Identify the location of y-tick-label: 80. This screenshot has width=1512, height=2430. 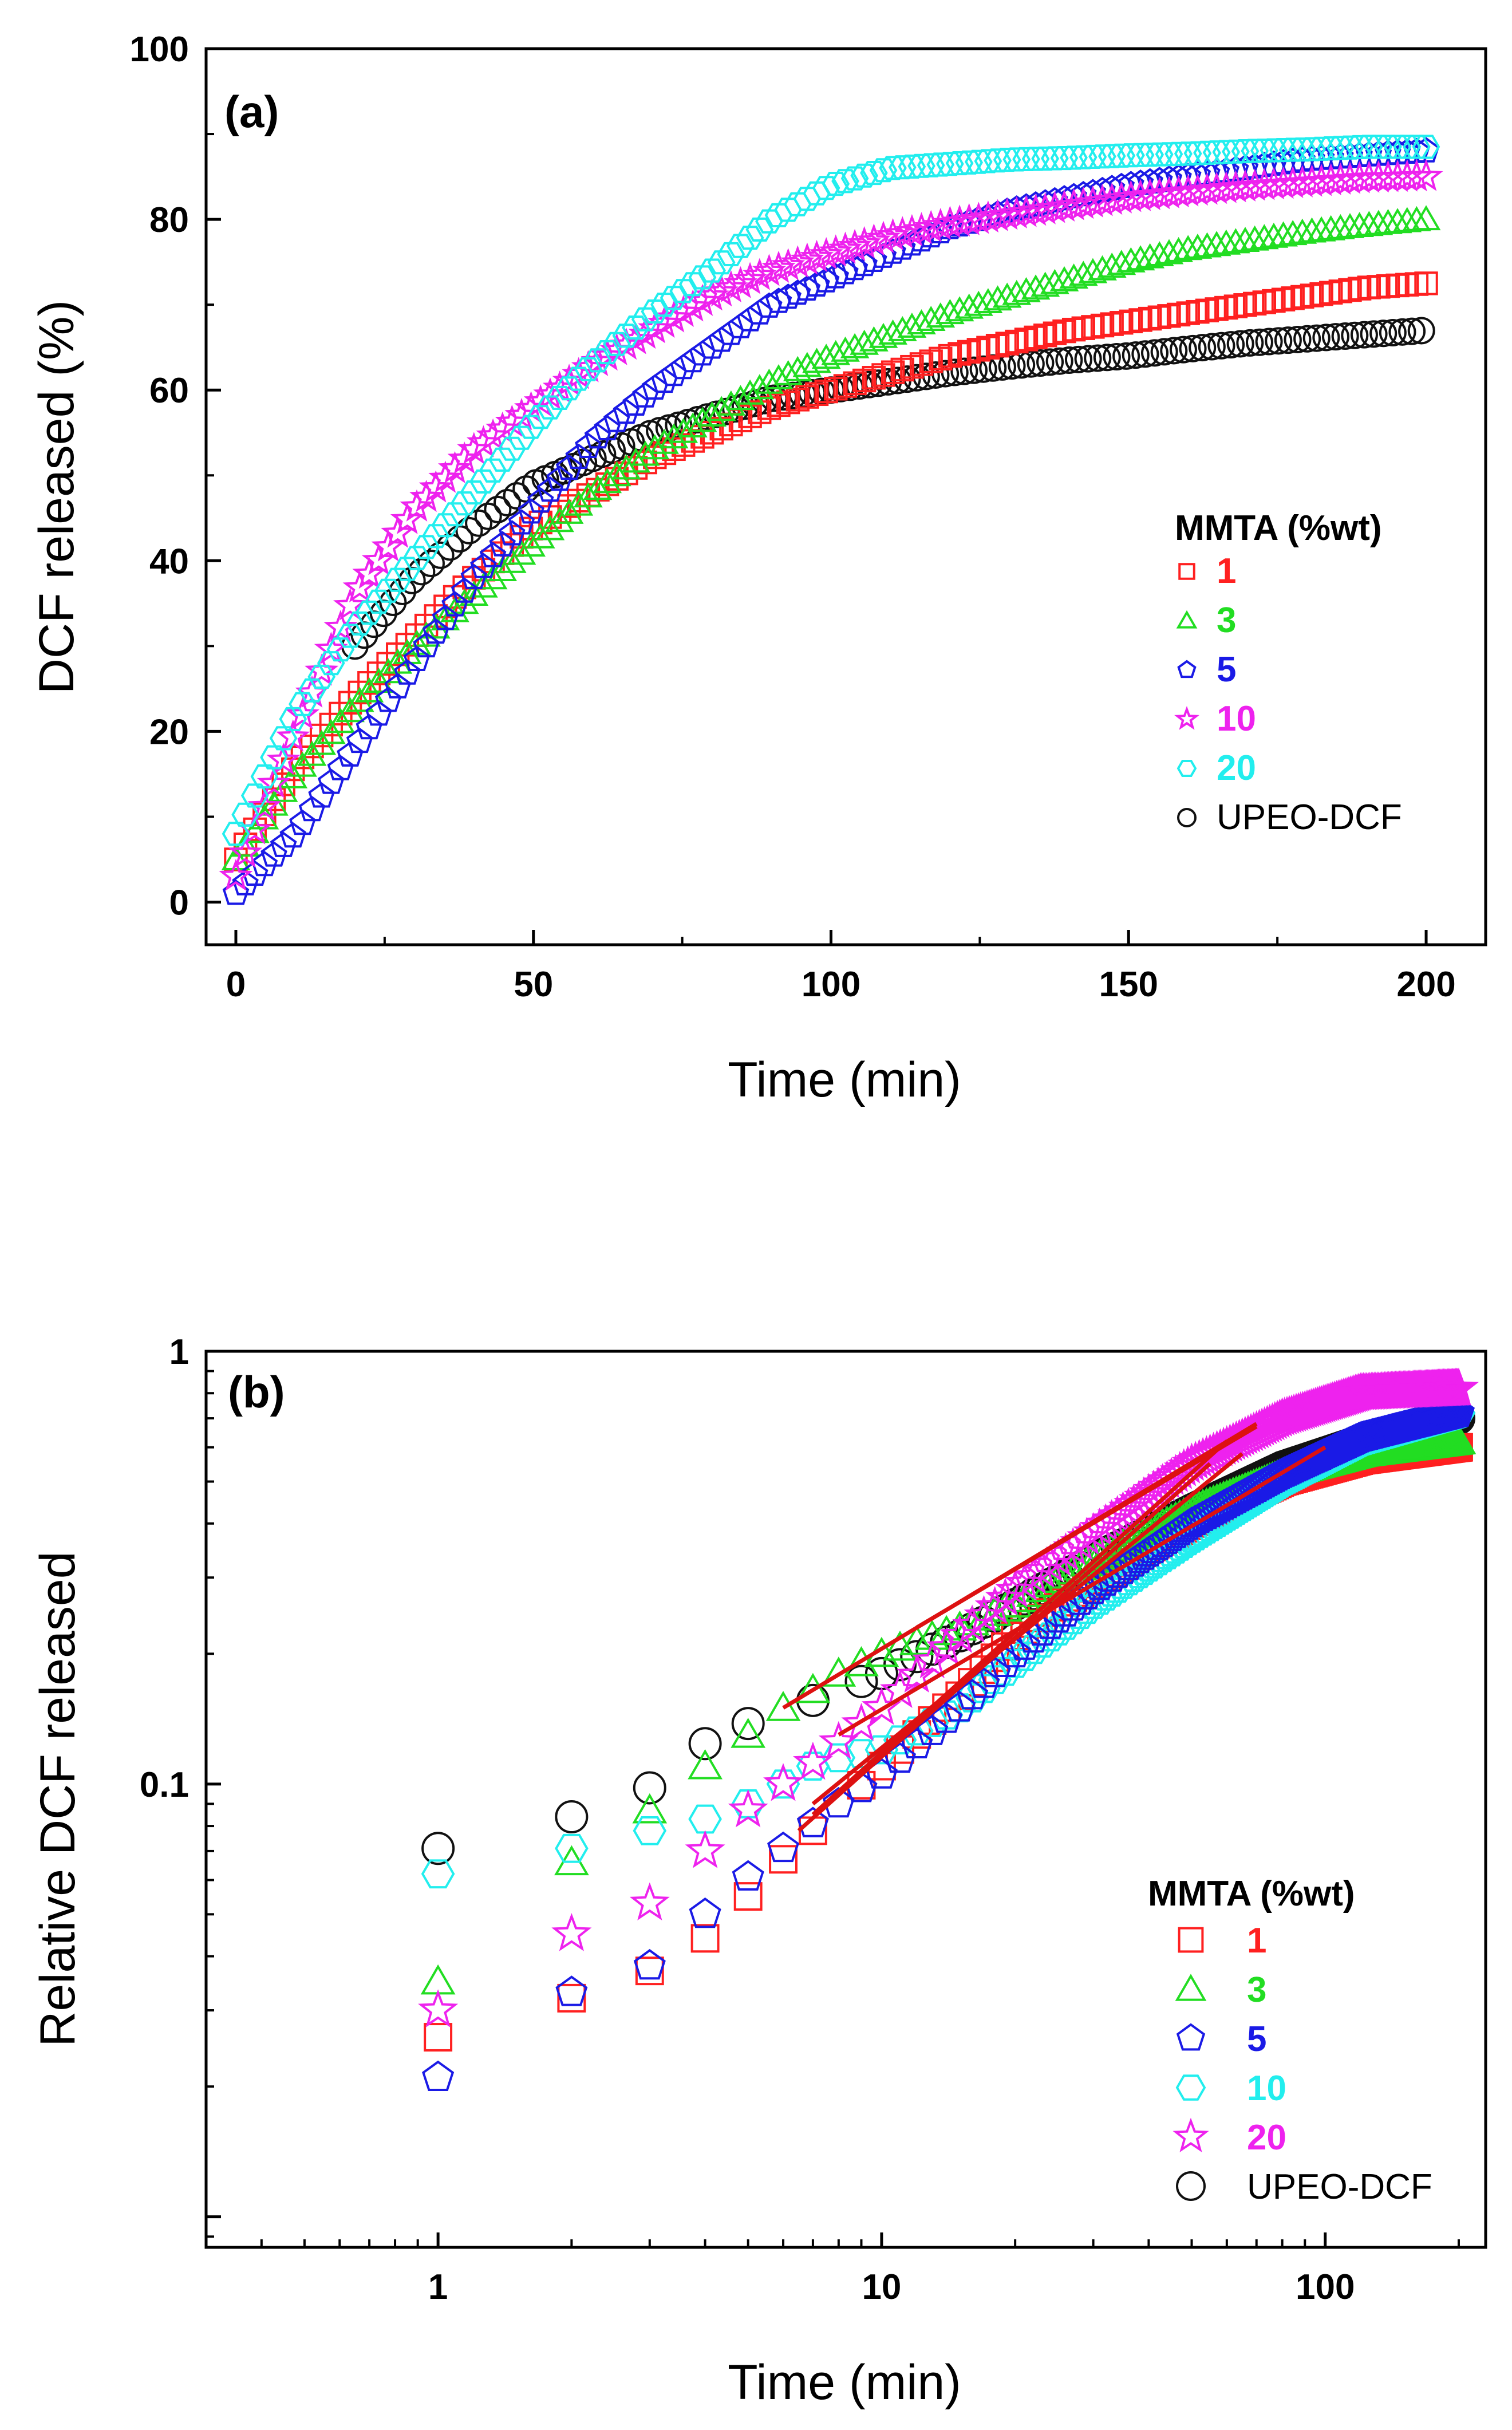
(169, 220).